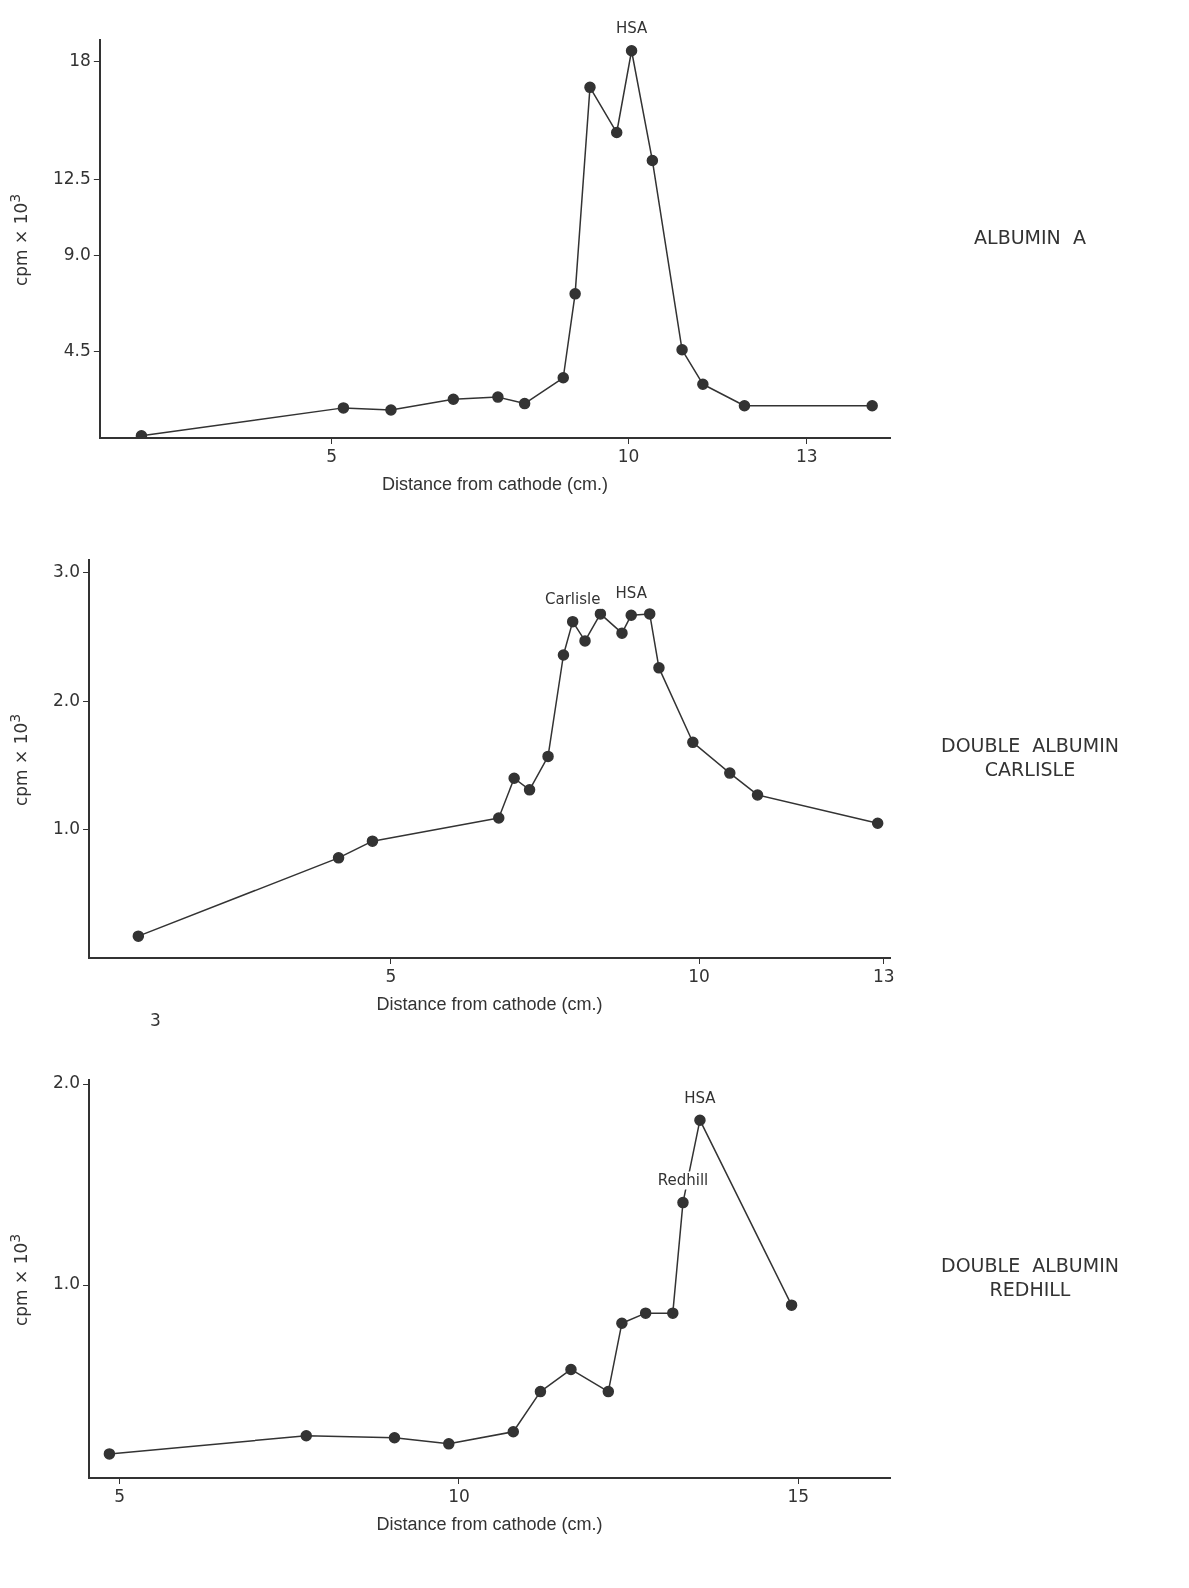  Describe the element at coordinates (1030, 1276) in the screenshot. I see `text: DOUBLE ALBUMIN REDHILL` at that location.